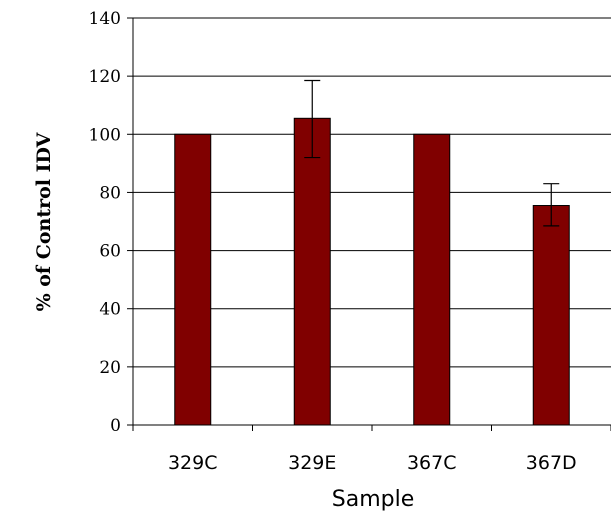  I want to click on x-tick-label: 329E, so click(312, 463).